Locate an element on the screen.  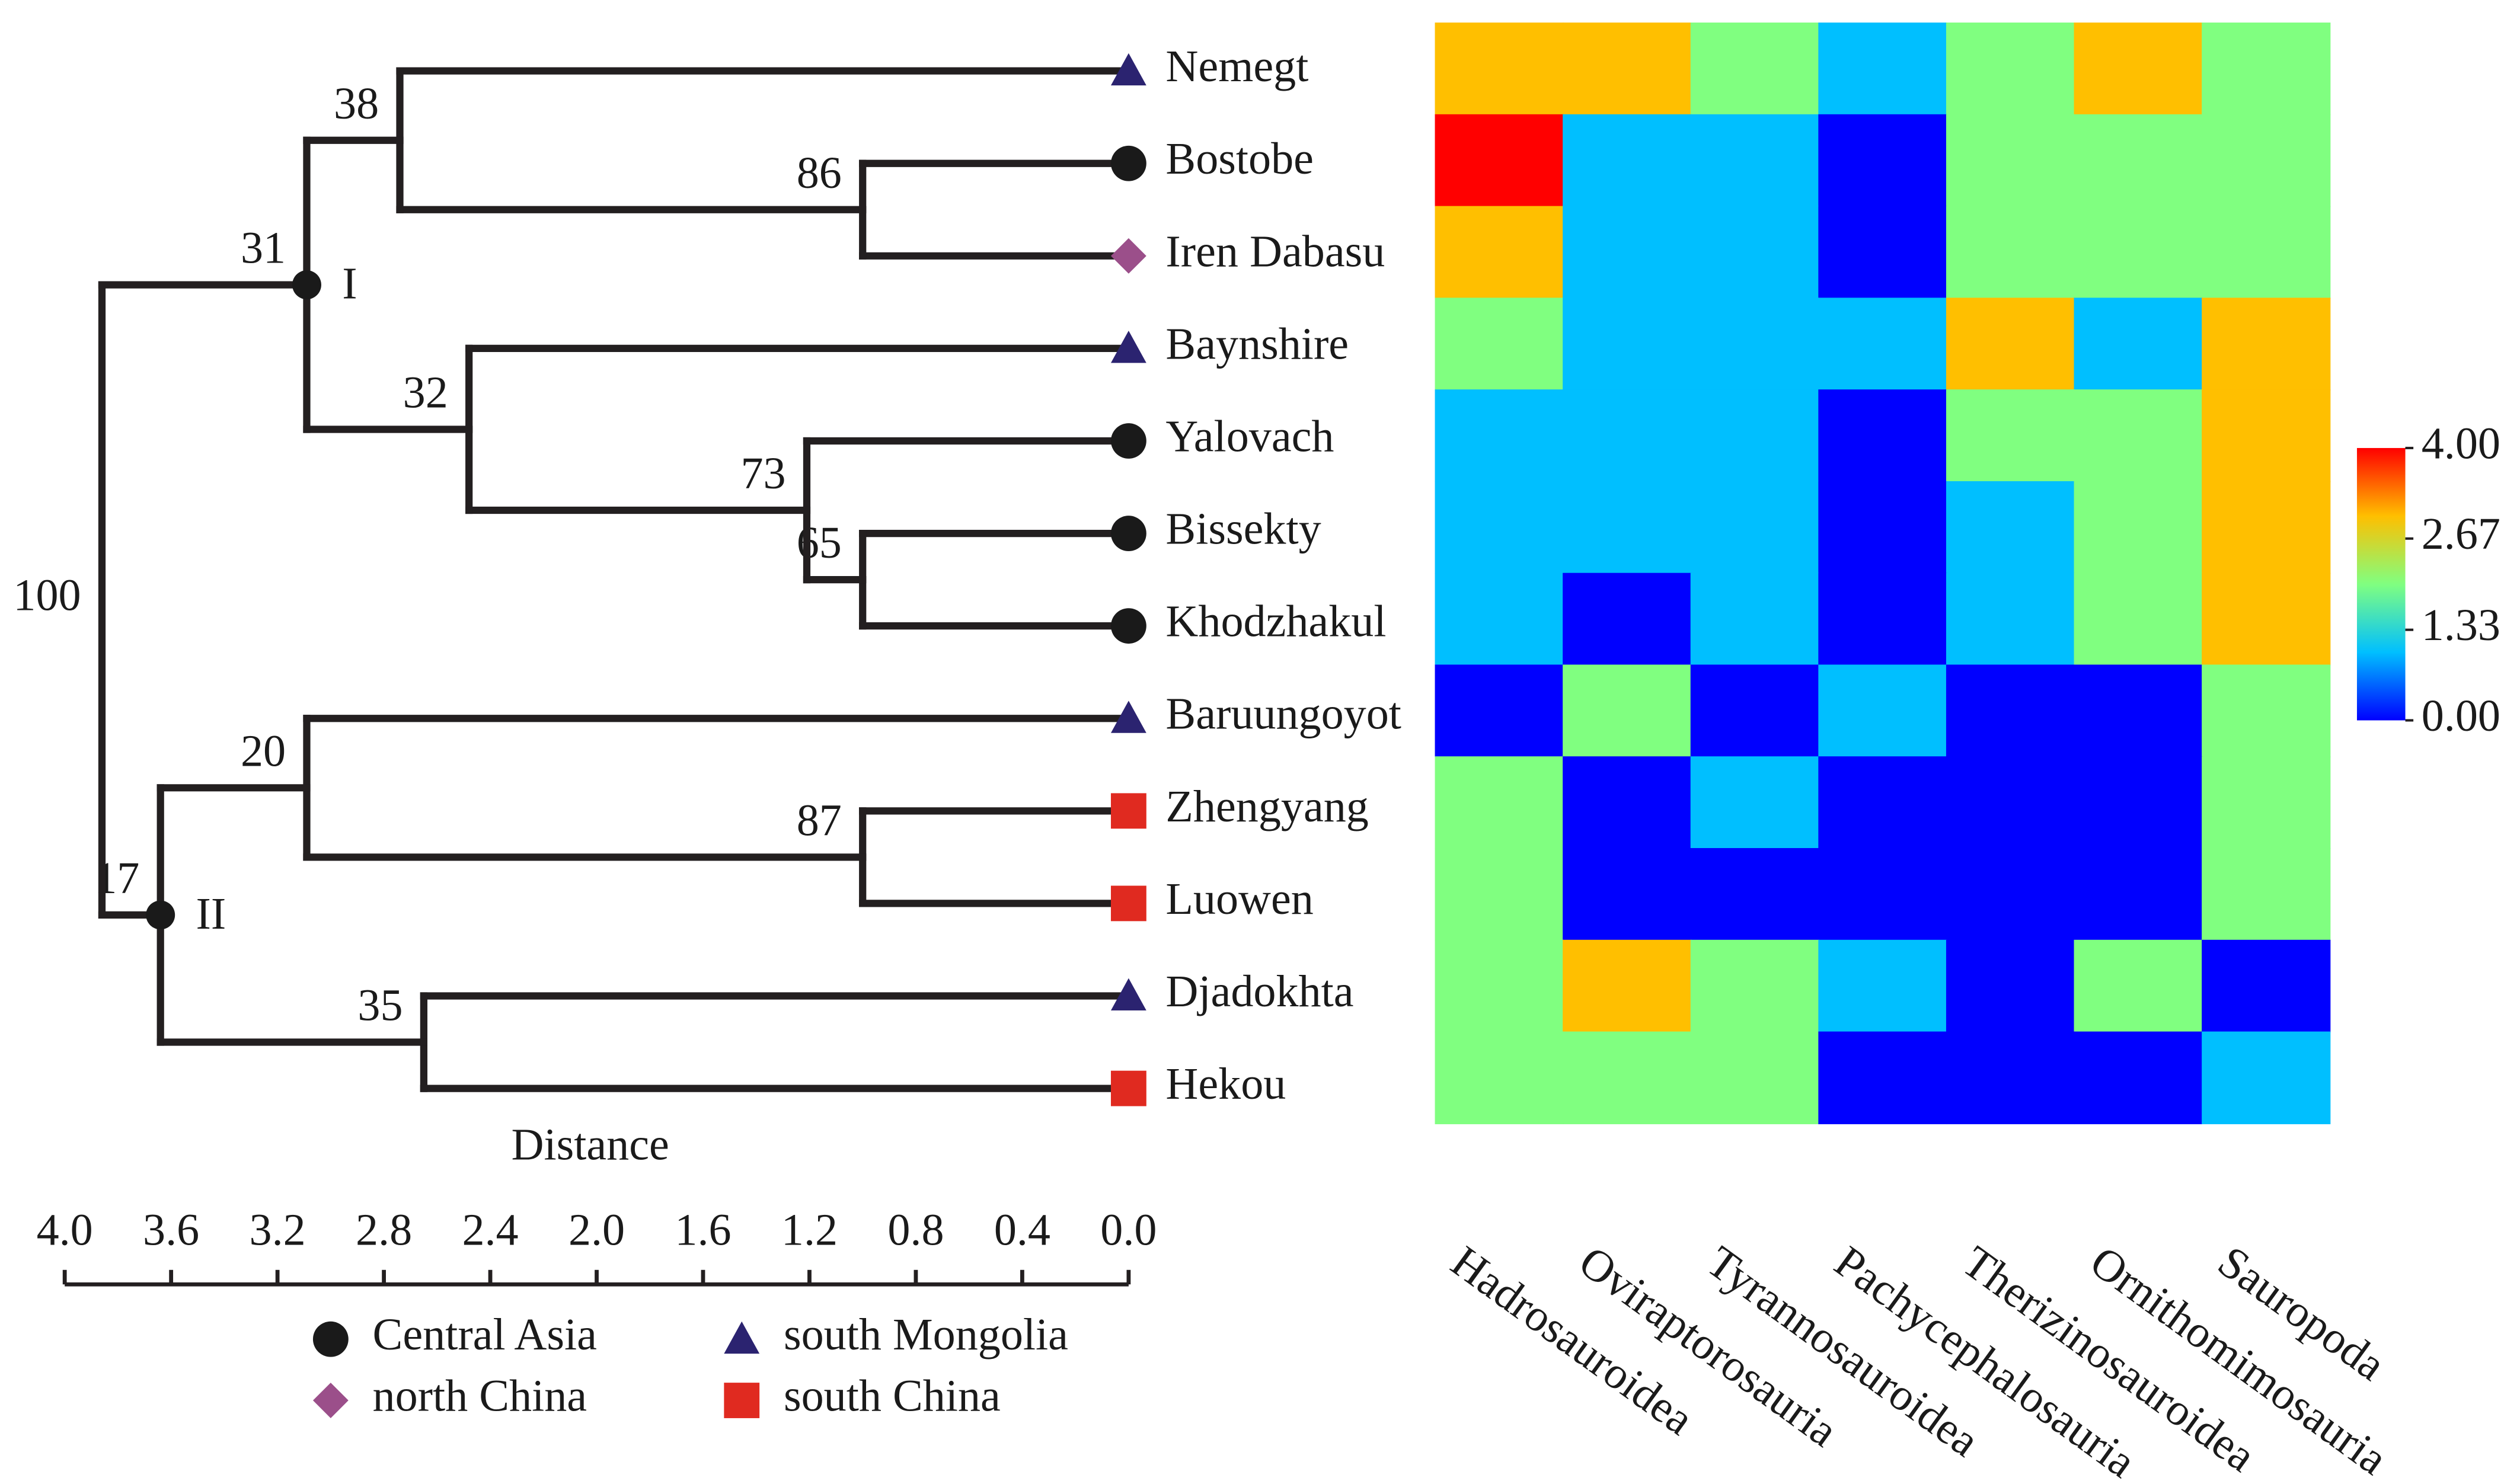
leaf-label: Bostobe is located at coordinates (1239, 159).